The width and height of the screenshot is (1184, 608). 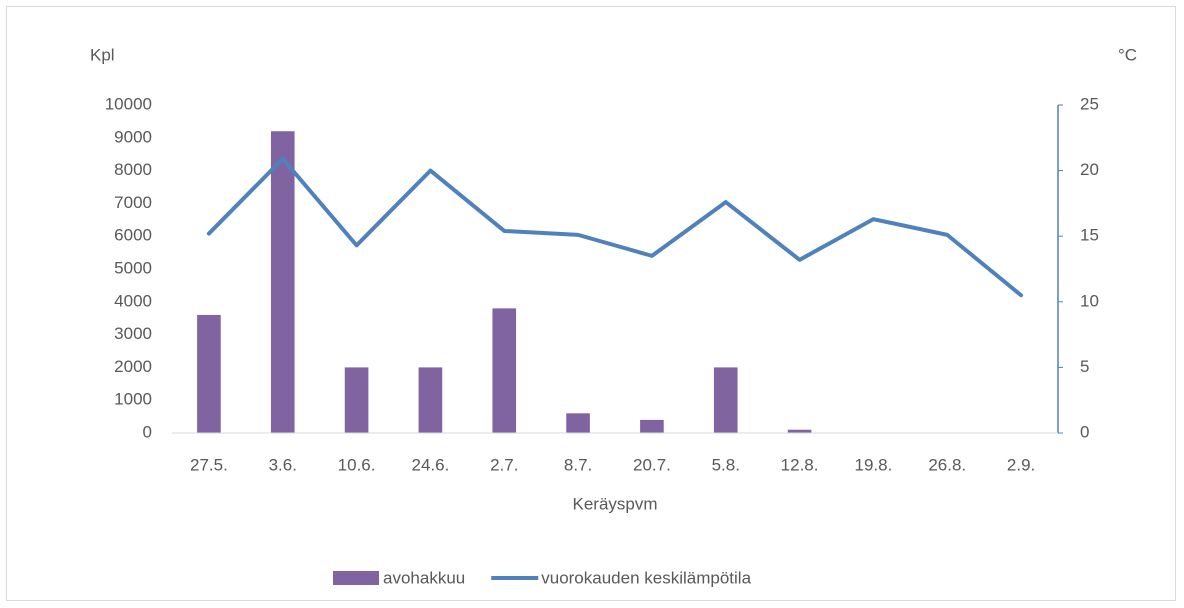 I want to click on y-tick-label: 2000, so click(x=133, y=366).